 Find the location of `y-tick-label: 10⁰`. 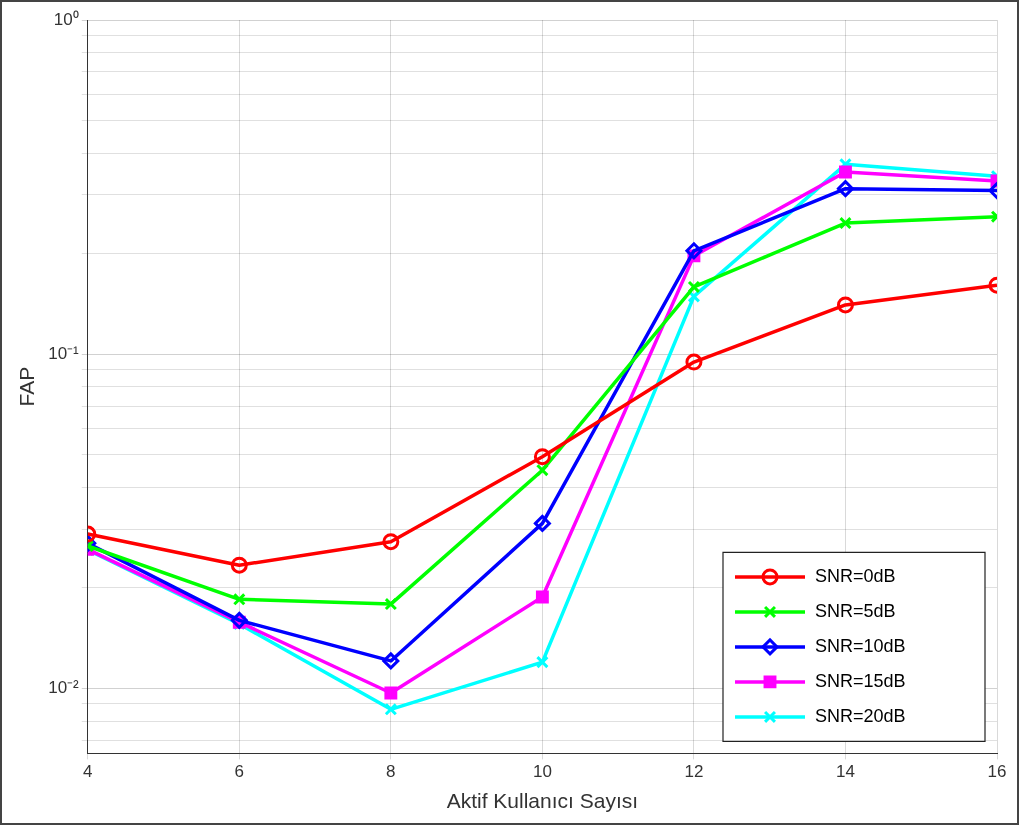

y-tick-label: 10⁰ is located at coordinates (66, 19).